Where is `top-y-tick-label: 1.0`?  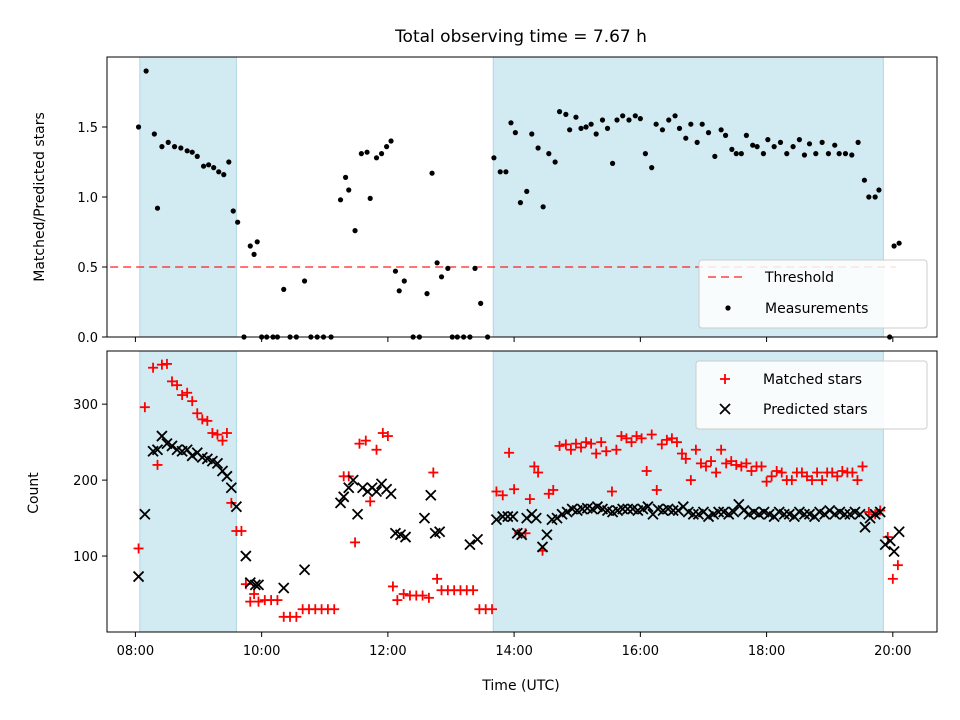 top-y-tick-label: 1.0 is located at coordinates (87, 198).